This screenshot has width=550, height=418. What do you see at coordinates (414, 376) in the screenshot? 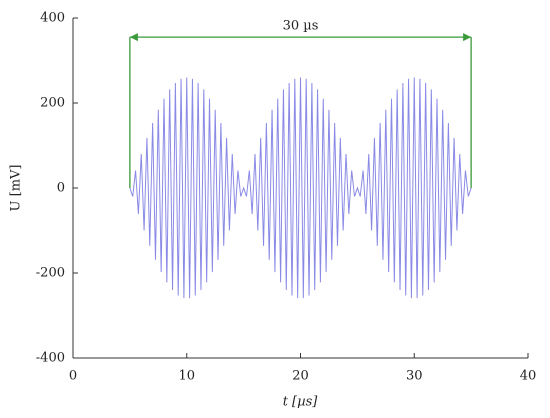
I see `x-tick-label: 30` at bounding box center [414, 376].